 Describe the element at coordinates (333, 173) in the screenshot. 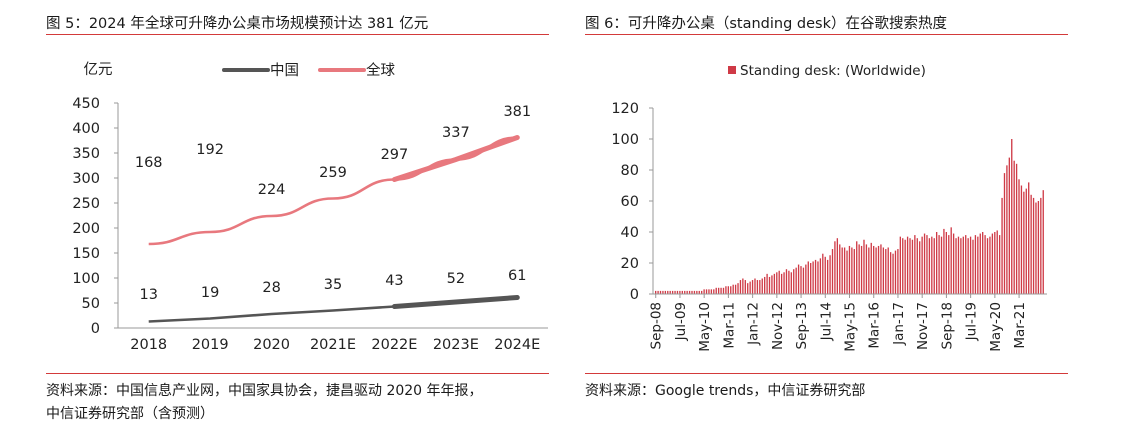

I see `data-label-global: 259` at that location.